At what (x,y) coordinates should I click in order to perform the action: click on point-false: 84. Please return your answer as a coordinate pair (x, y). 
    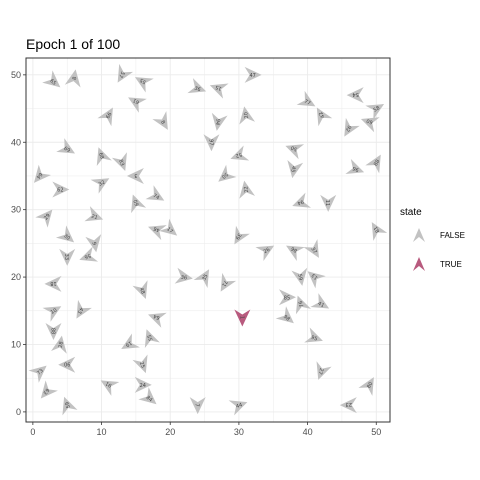
    Looking at the image, I should click on (147, 396).